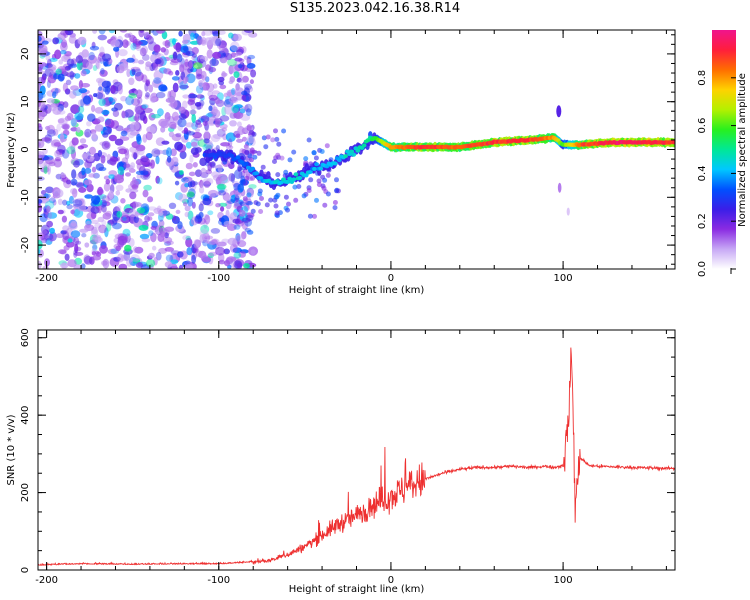 The height and width of the screenshot is (600, 750). Describe the element at coordinates (25, 197) in the screenshot. I see `y-tick-label: -10` at that location.